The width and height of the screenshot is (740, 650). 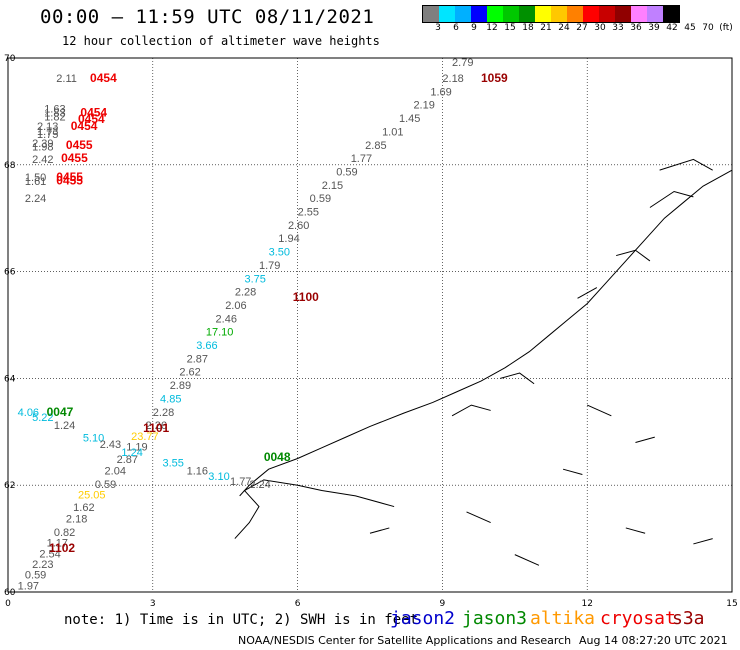 What do you see at coordinates (654, 28) in the screenshot?
I see `scale-label: 39` at bounding box center [654, 28].